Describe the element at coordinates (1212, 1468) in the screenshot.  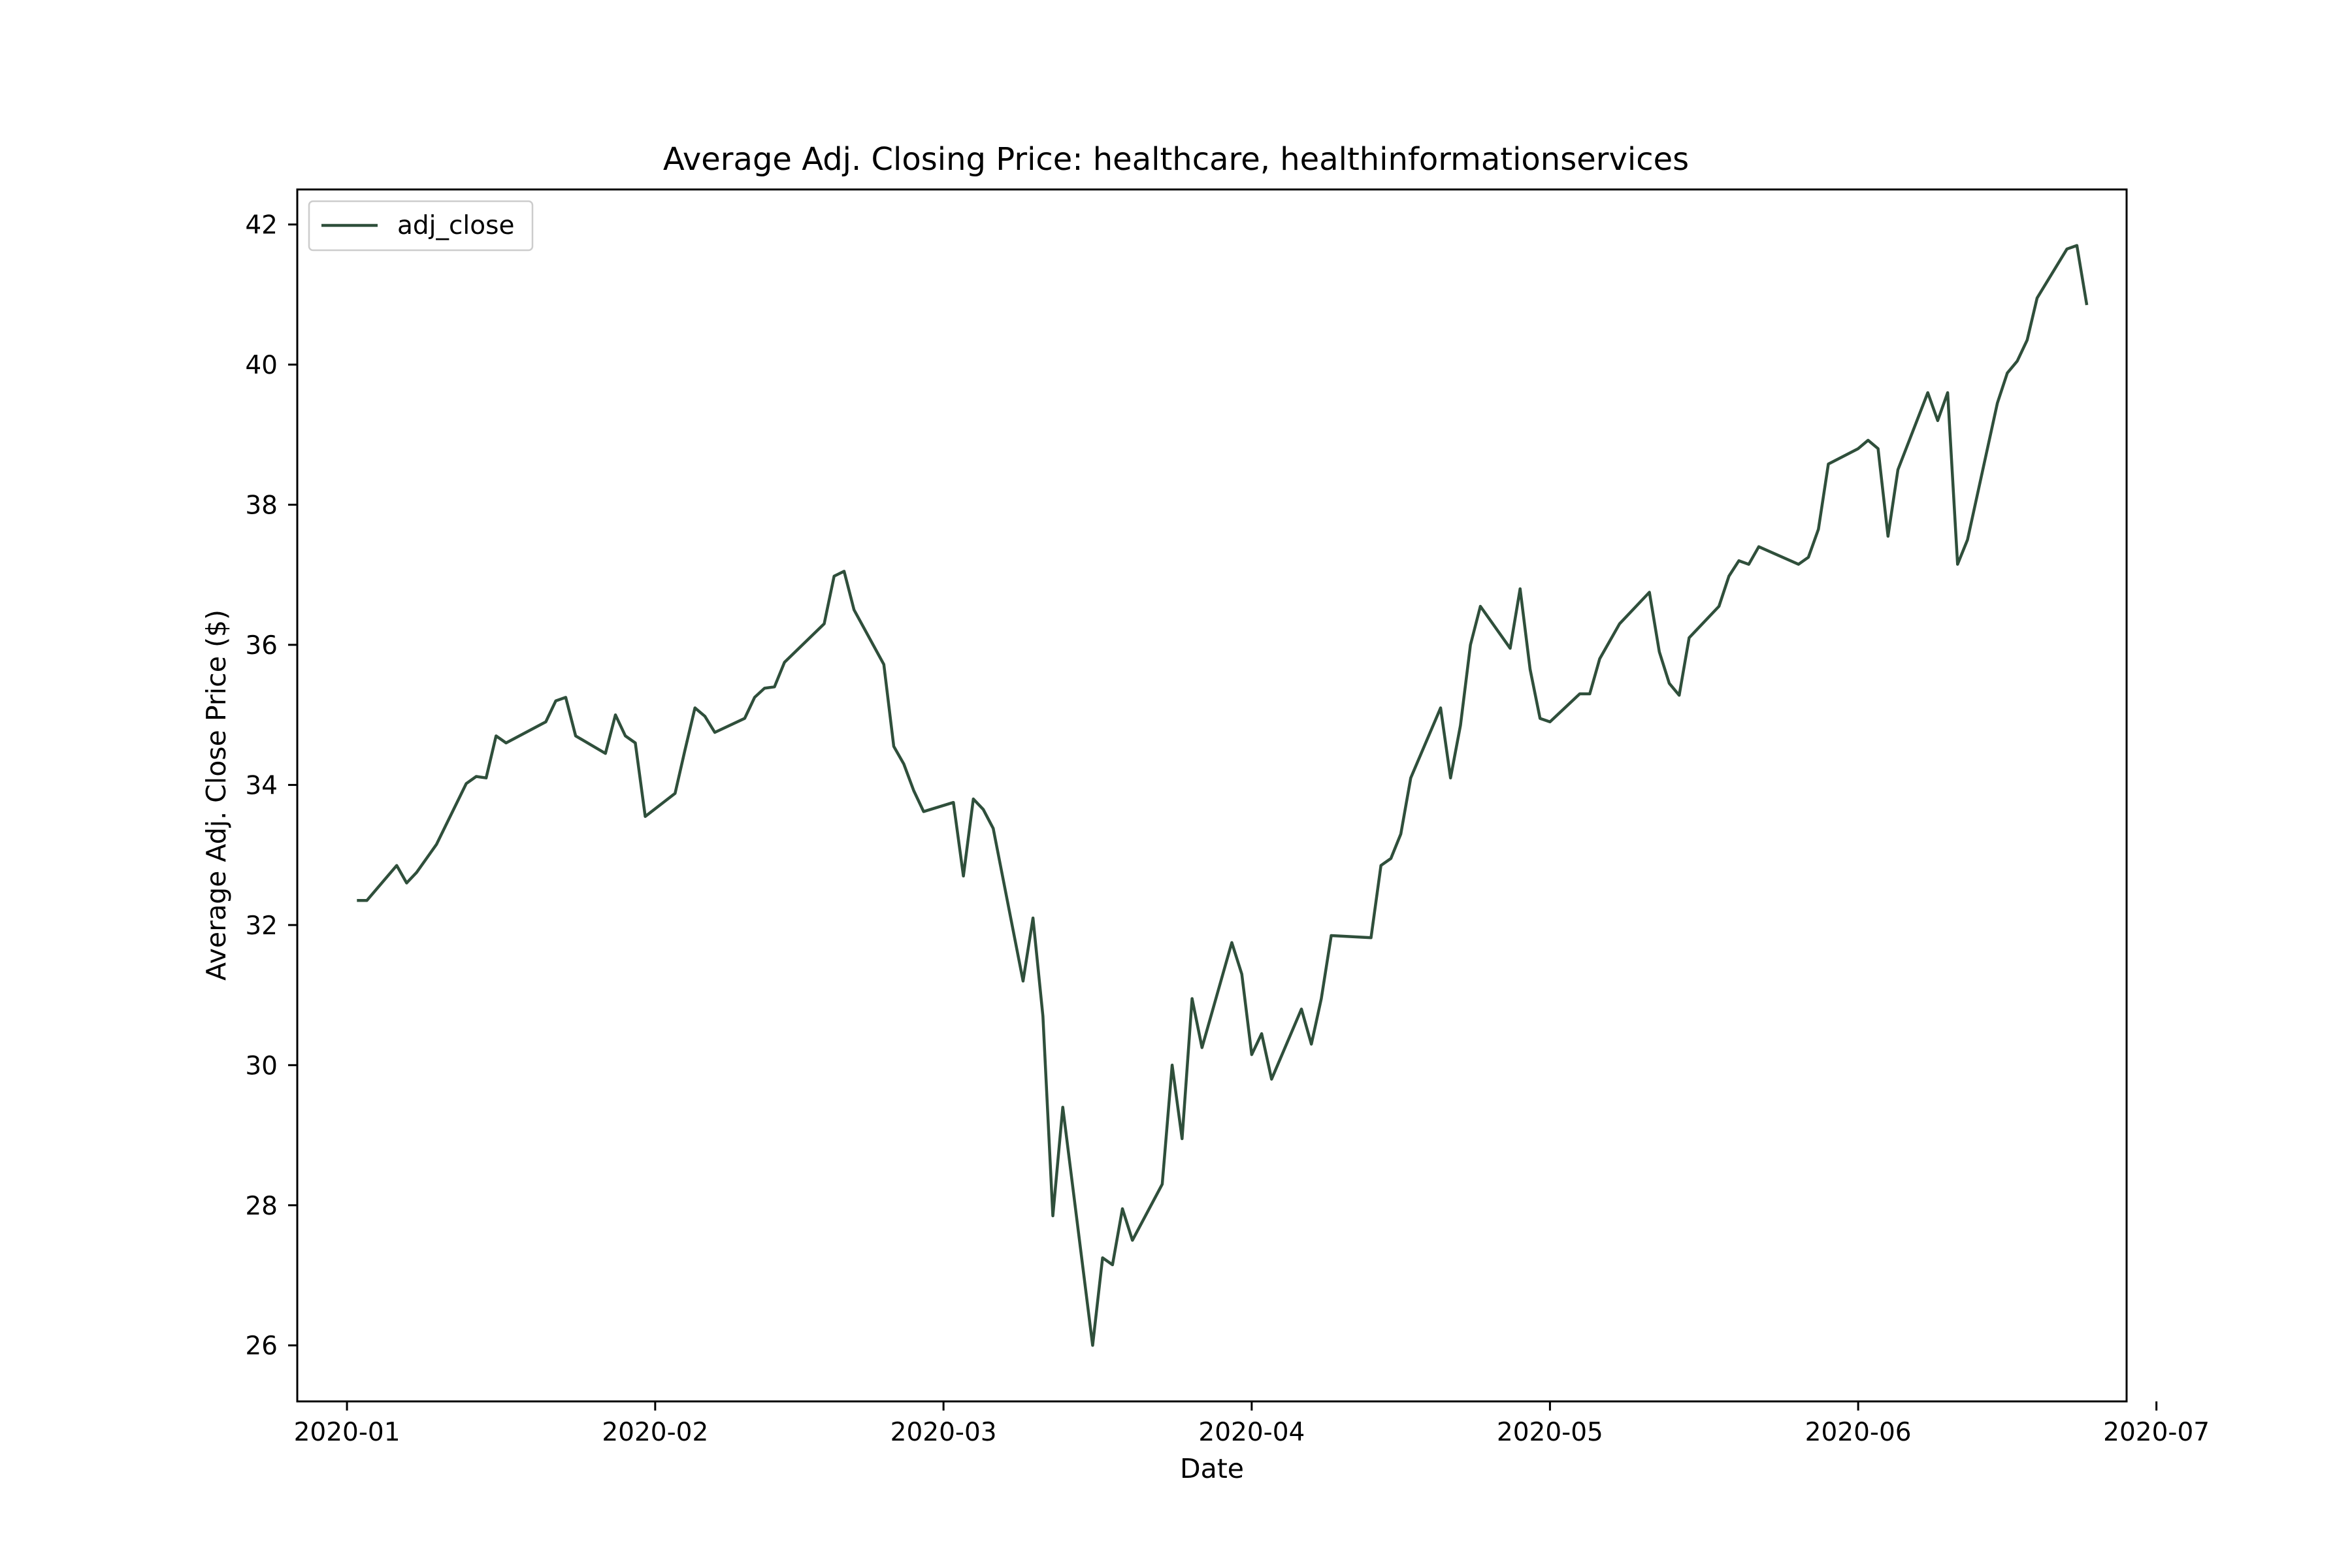
I see `x-axis-label: Date` at that location.